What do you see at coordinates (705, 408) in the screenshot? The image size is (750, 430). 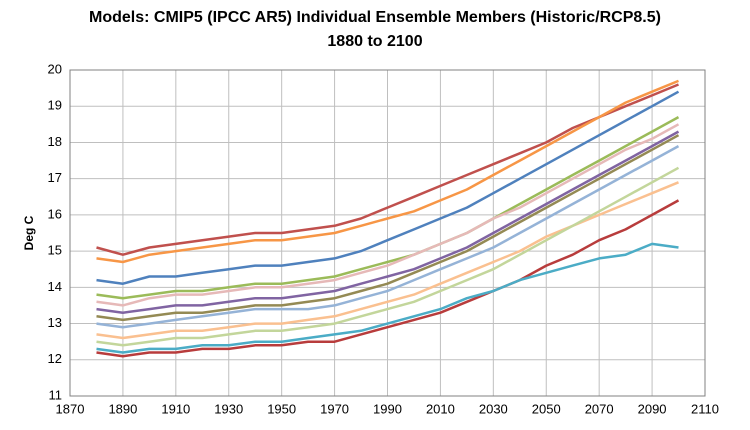 I see `x-tick-label: 2110` at bounding box center [705, 408].